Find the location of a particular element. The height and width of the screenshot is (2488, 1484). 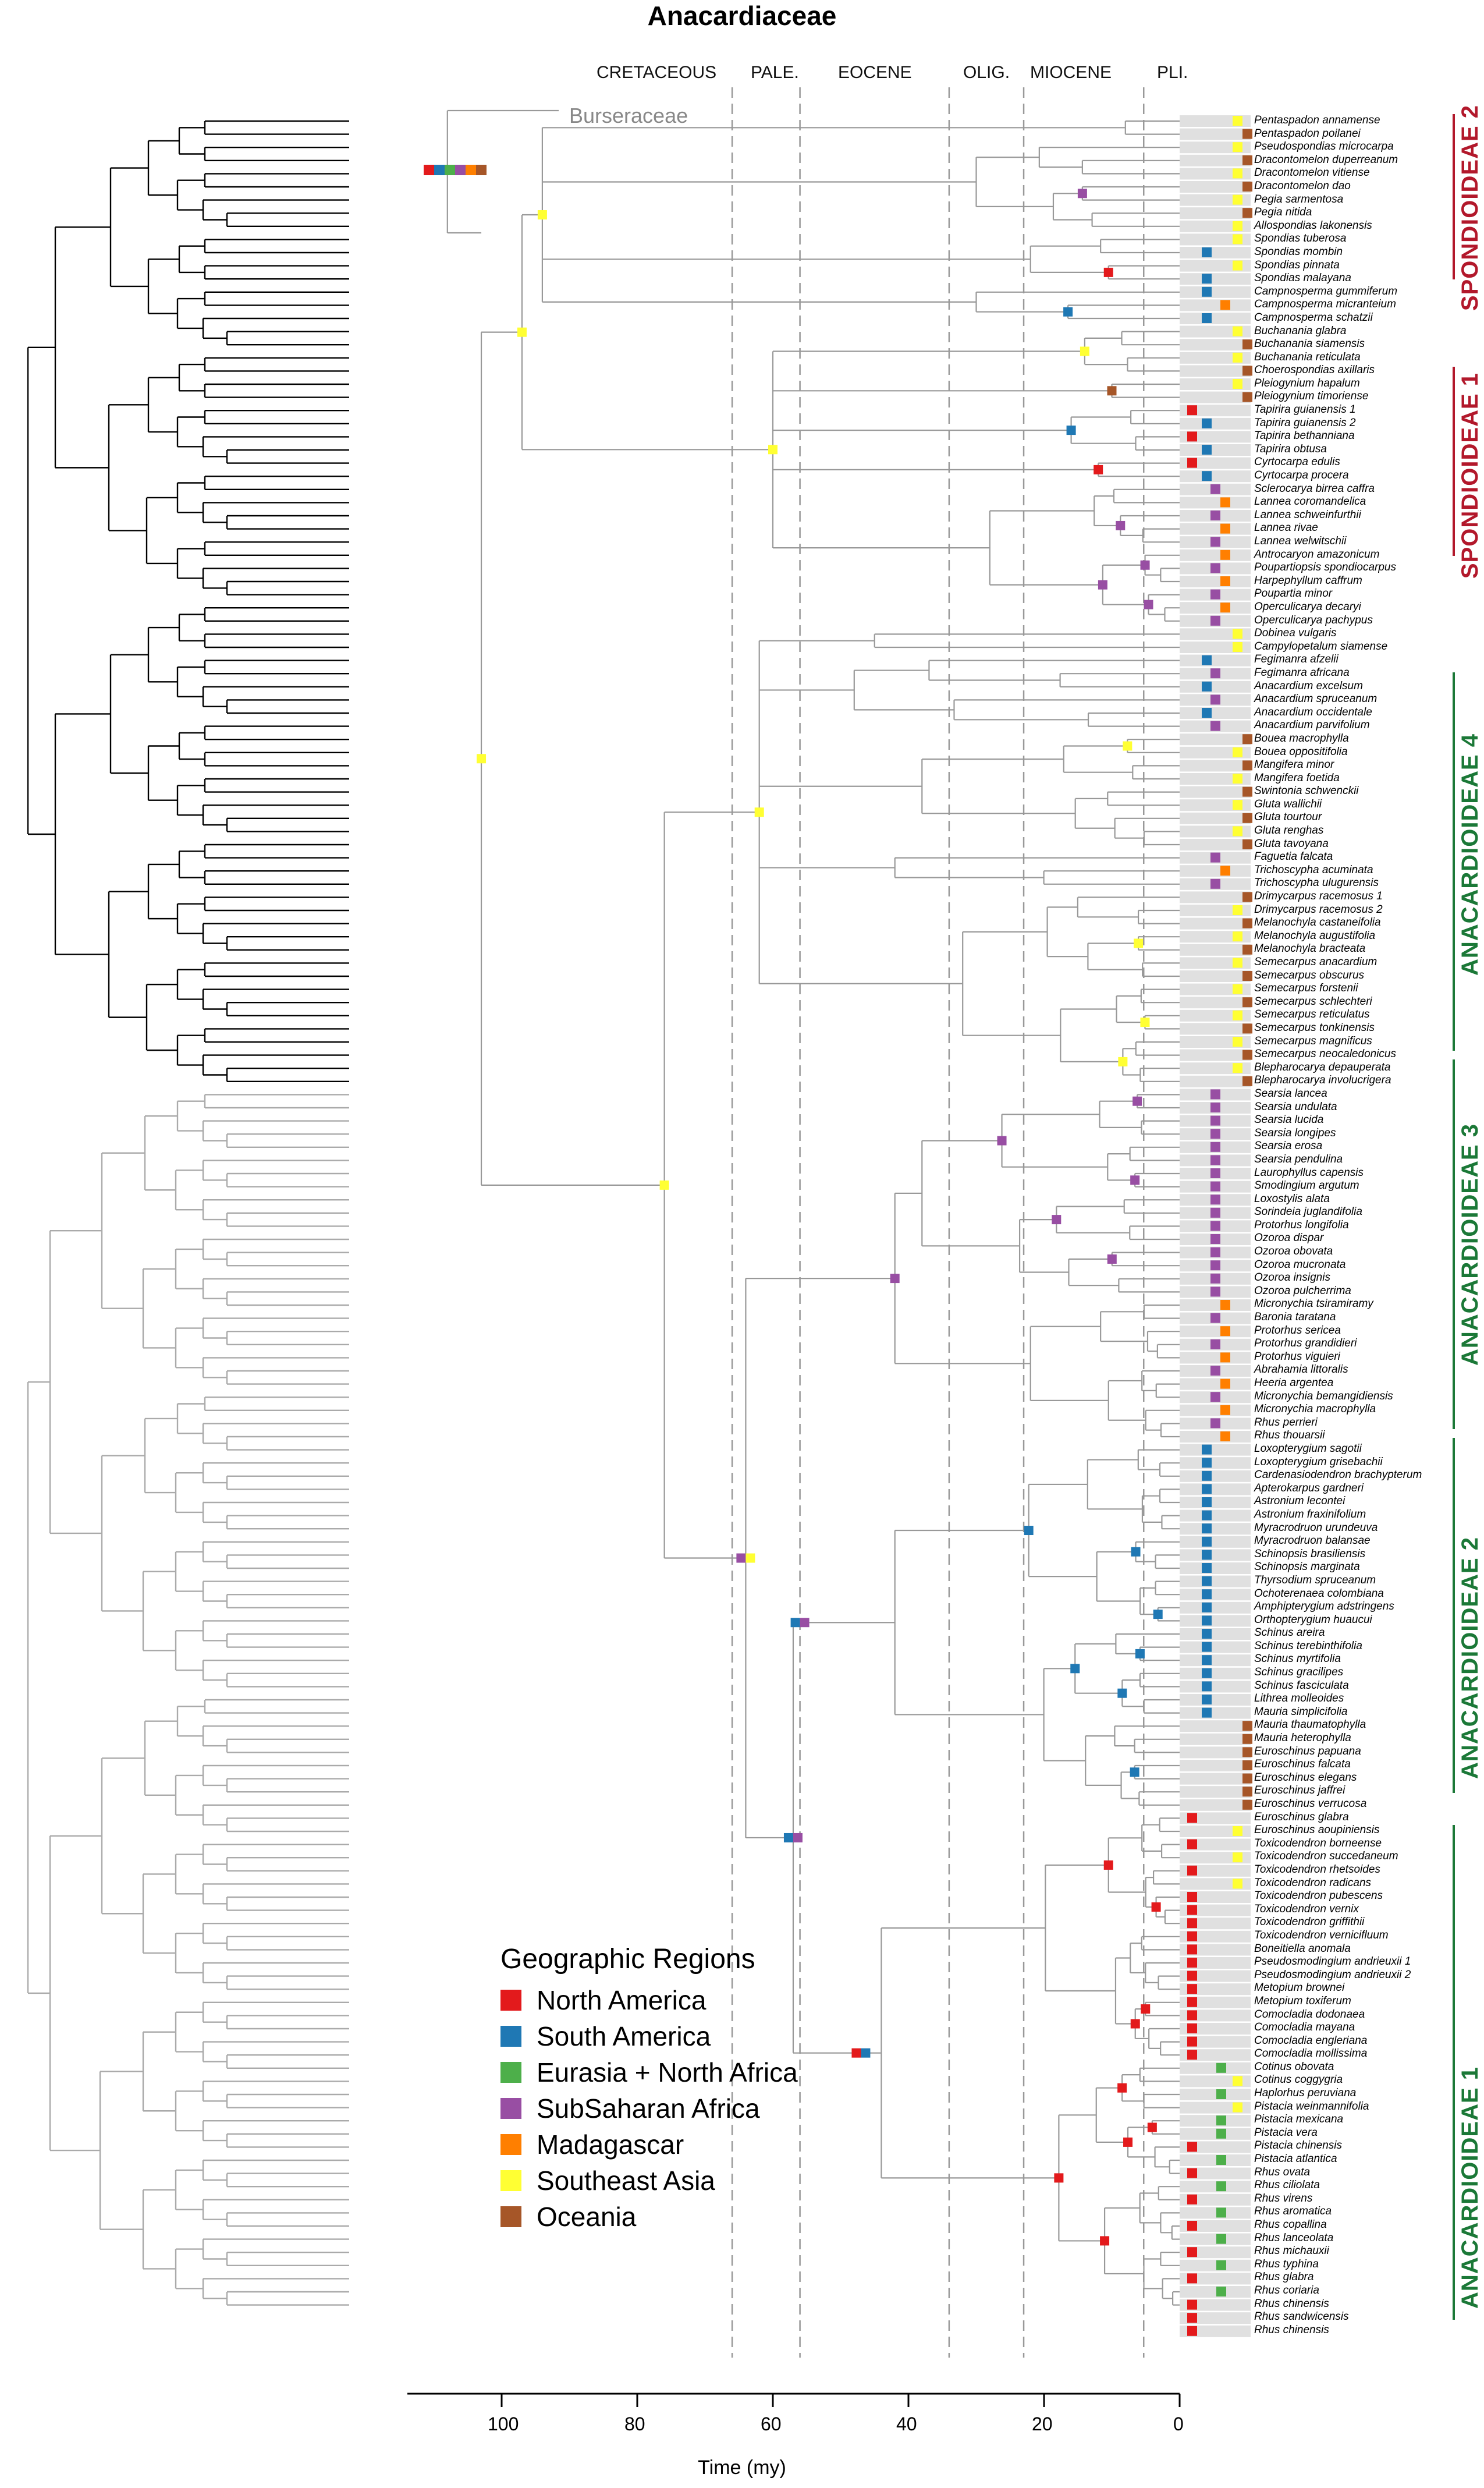

taxon-label: Buchanania glabra is located at coordinates (1300, 330).